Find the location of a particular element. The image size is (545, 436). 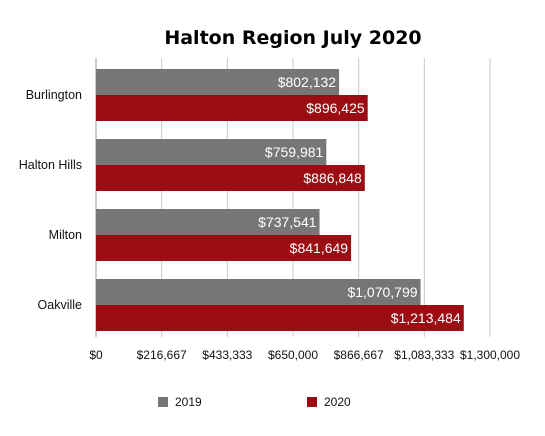

x-tick-label: $433,333 is located at coordinates (227, 355).